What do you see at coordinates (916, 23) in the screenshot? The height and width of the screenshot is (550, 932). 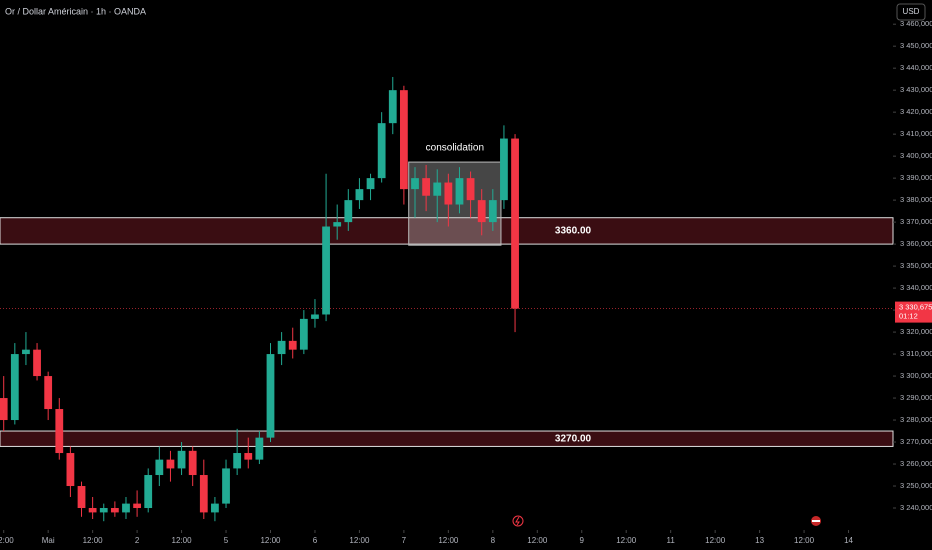 I see `y-tick-label: 3 460,000` at bounding box center [916, 23].